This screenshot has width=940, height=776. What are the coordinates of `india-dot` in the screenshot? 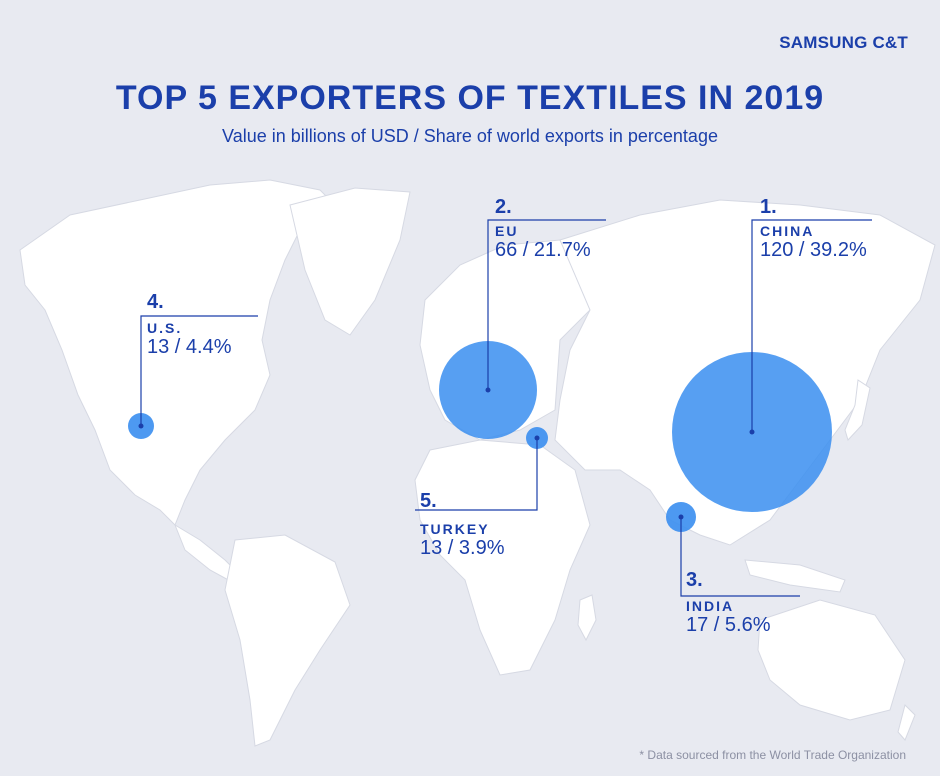 It's located at (681, 517).